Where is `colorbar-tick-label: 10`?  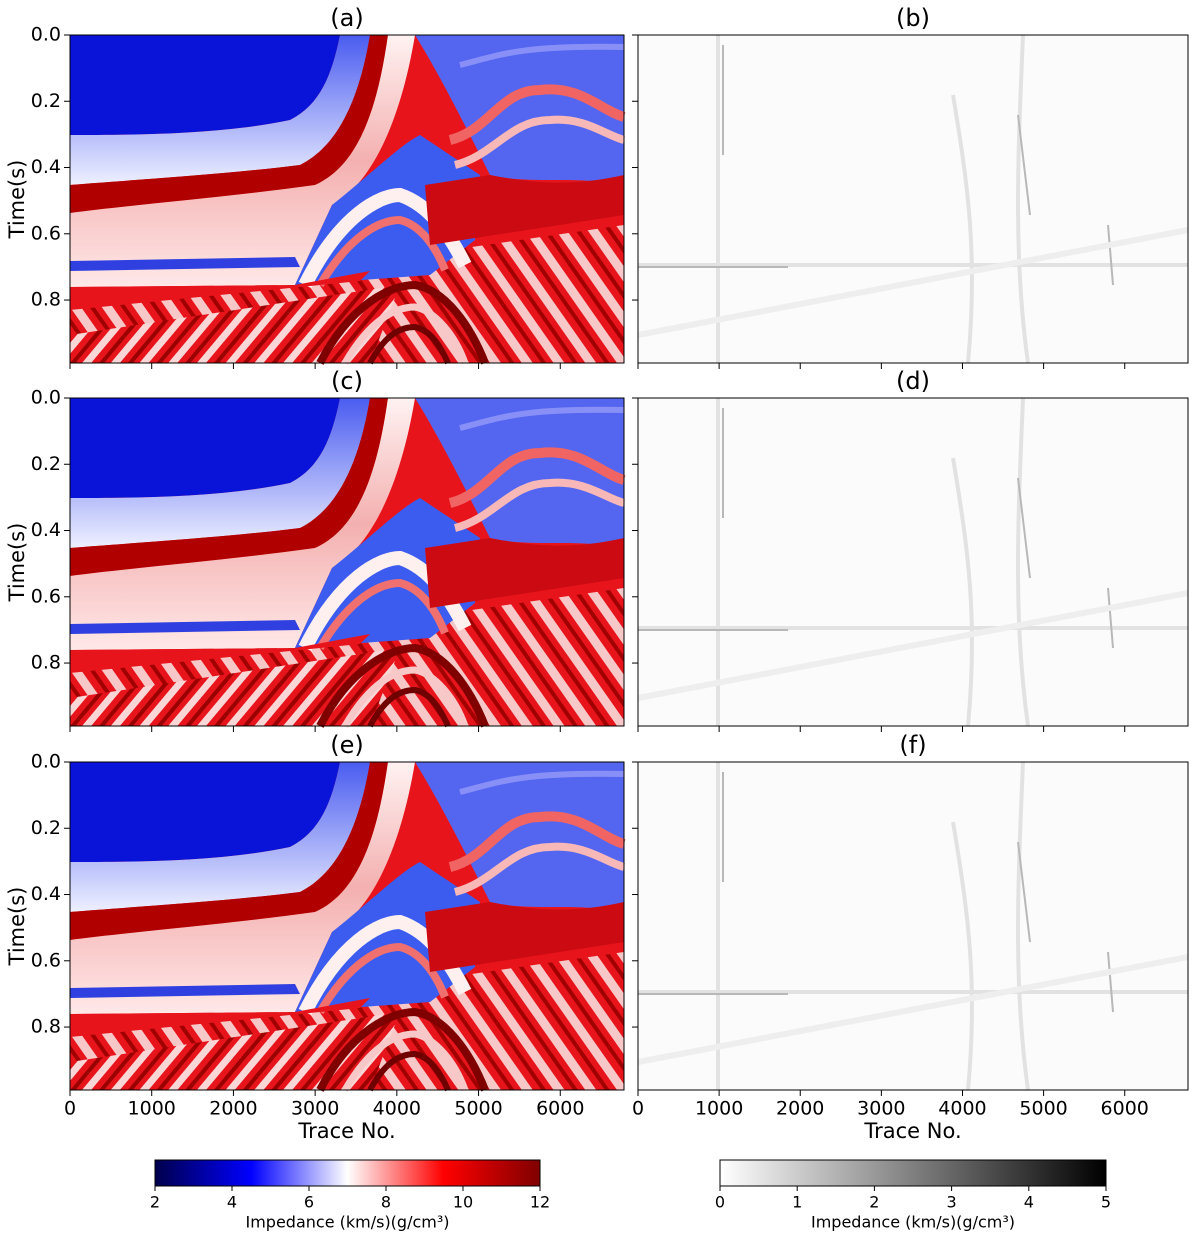 colorbar-tick-label: 10 is located at coordinates (463, 1202).